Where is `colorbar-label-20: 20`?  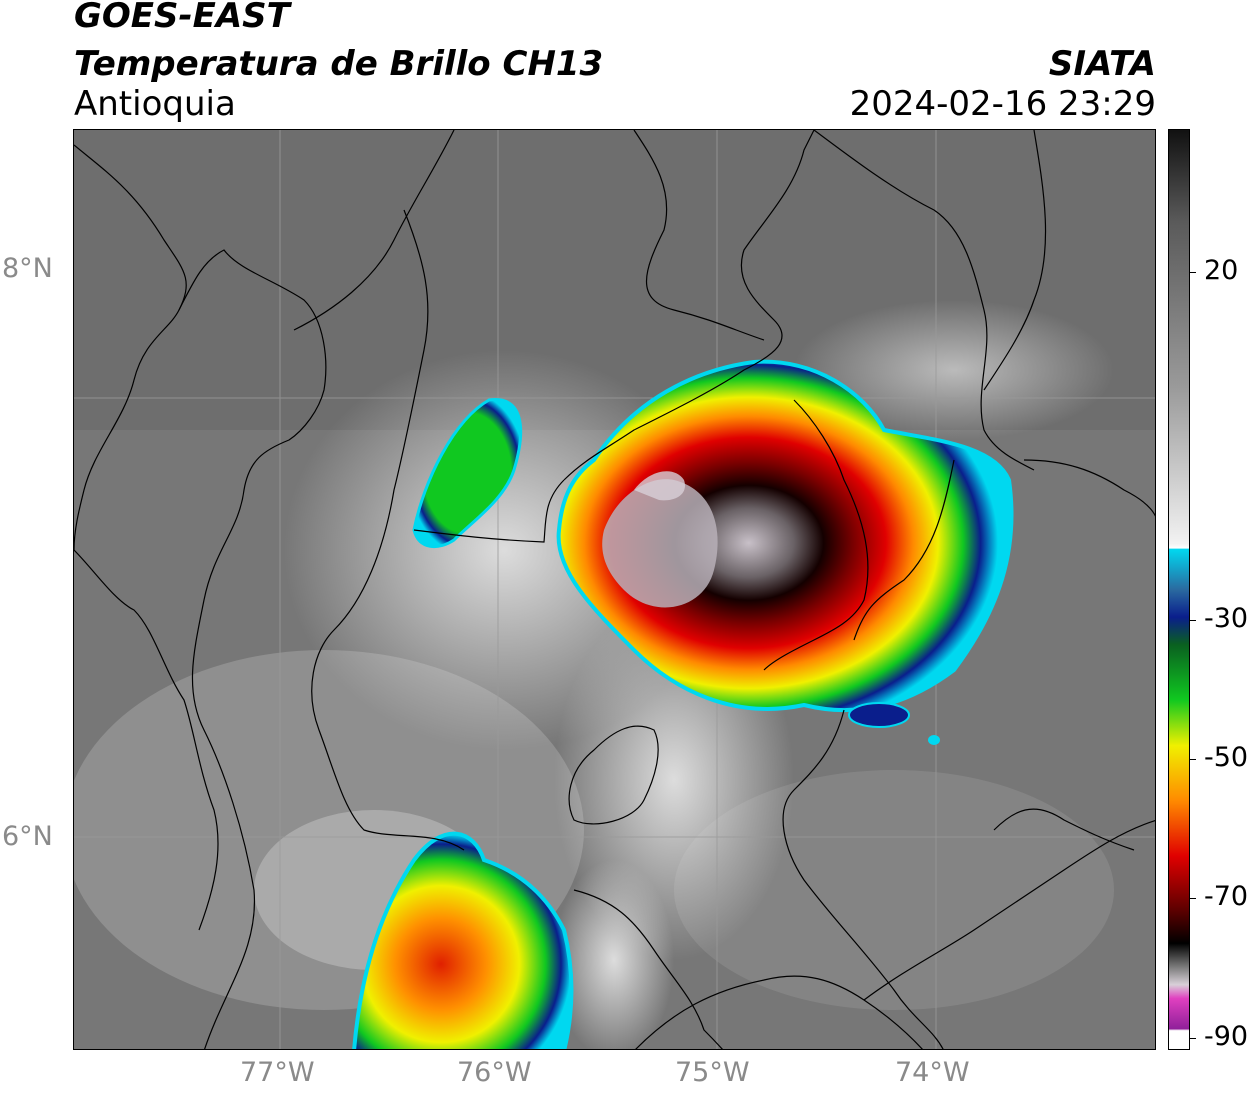 colorbar-label-20: 20 is located at coordinates (1221, 270).